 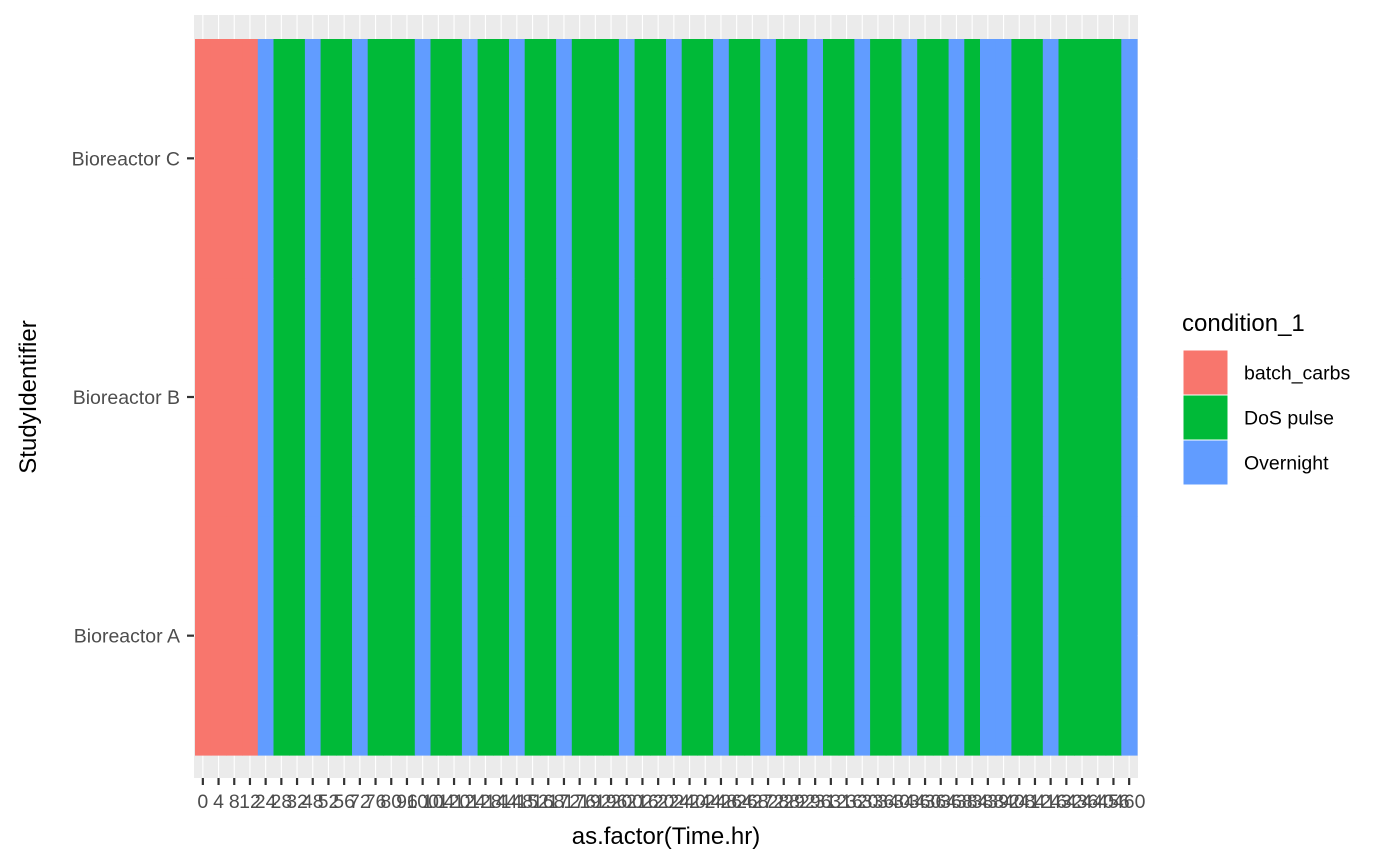 What do you see at coordinates (752, 802) in the screenshot?
I see `x-tick-label: 268` at bounding box center [752, 802].